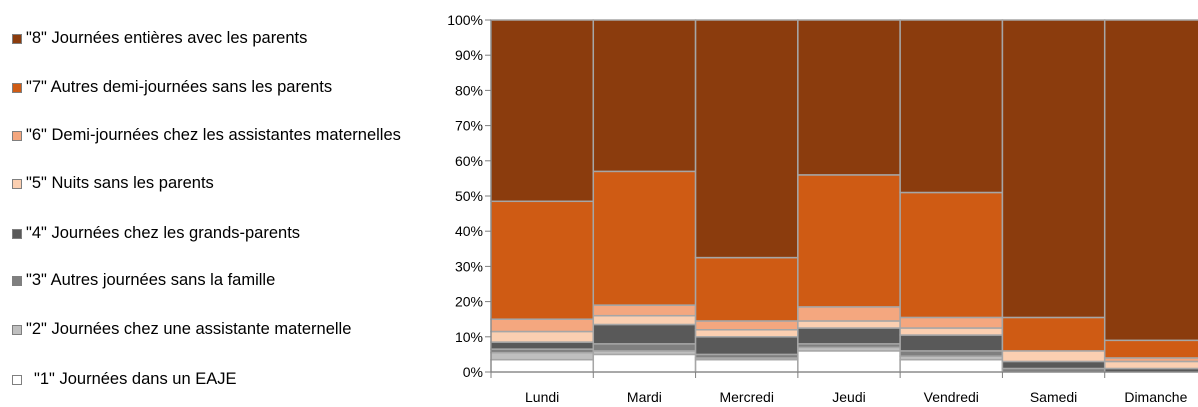 This screenshot has height=407, width=1198. Describe the element at coordinates (849, 336) in the screenshot. I see `bar-segment-4-jeudi` at that location.